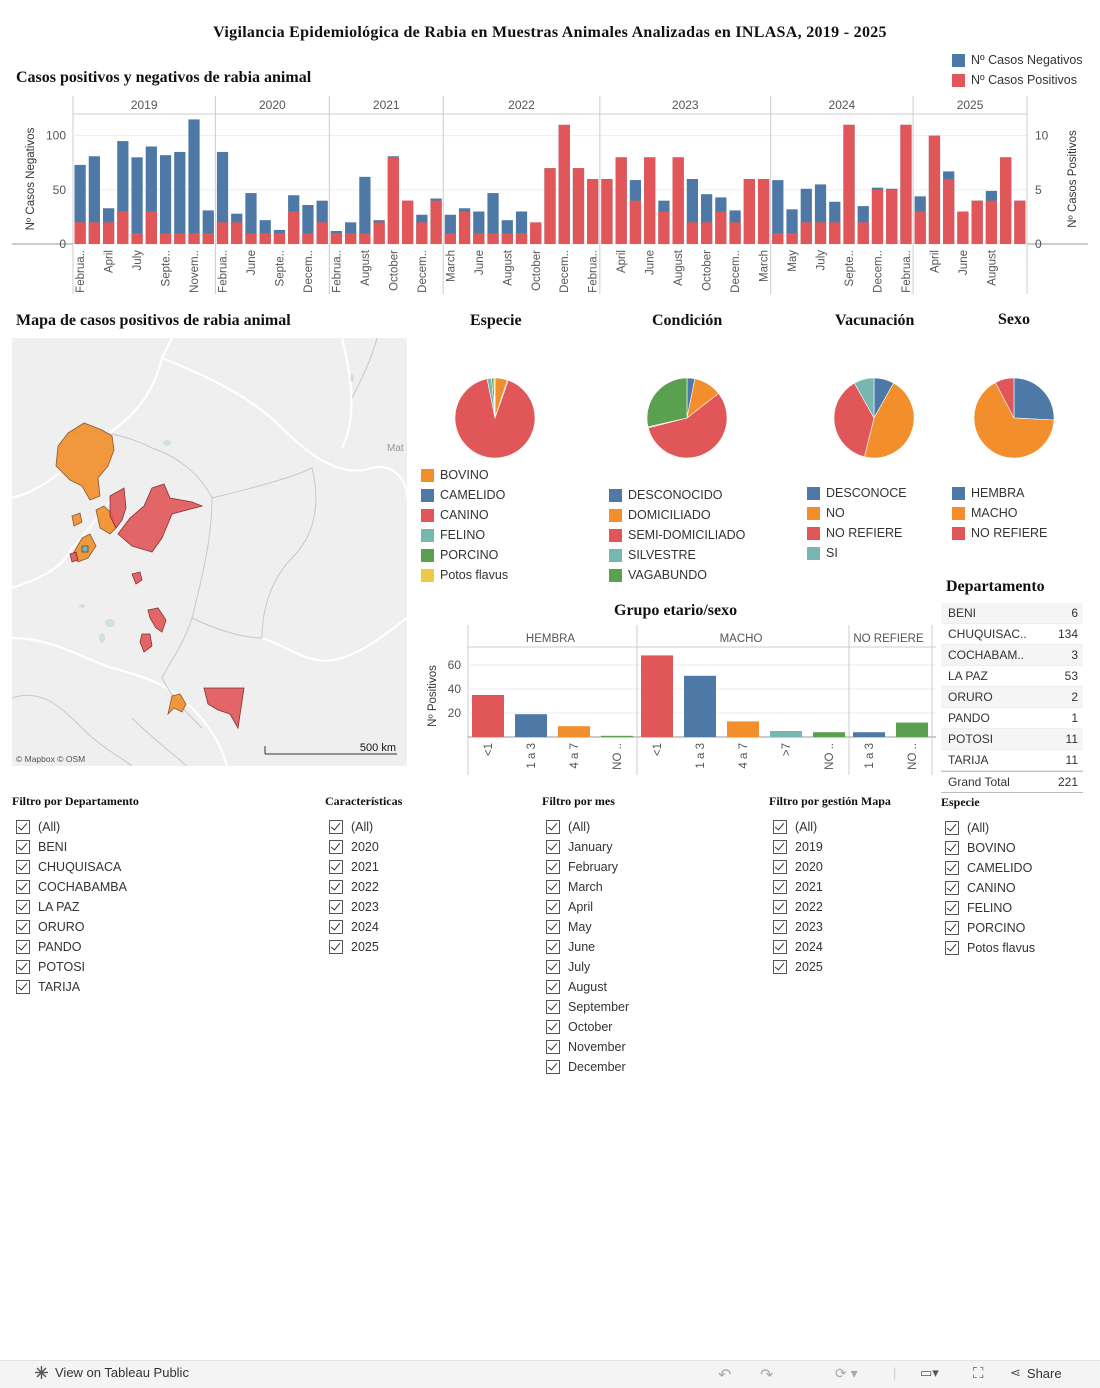 Image resolution: width=1100 pixels, height=1388 pixels. I want to click on legend-item: SEMI-DOMICILIADO, so click(677, 535).